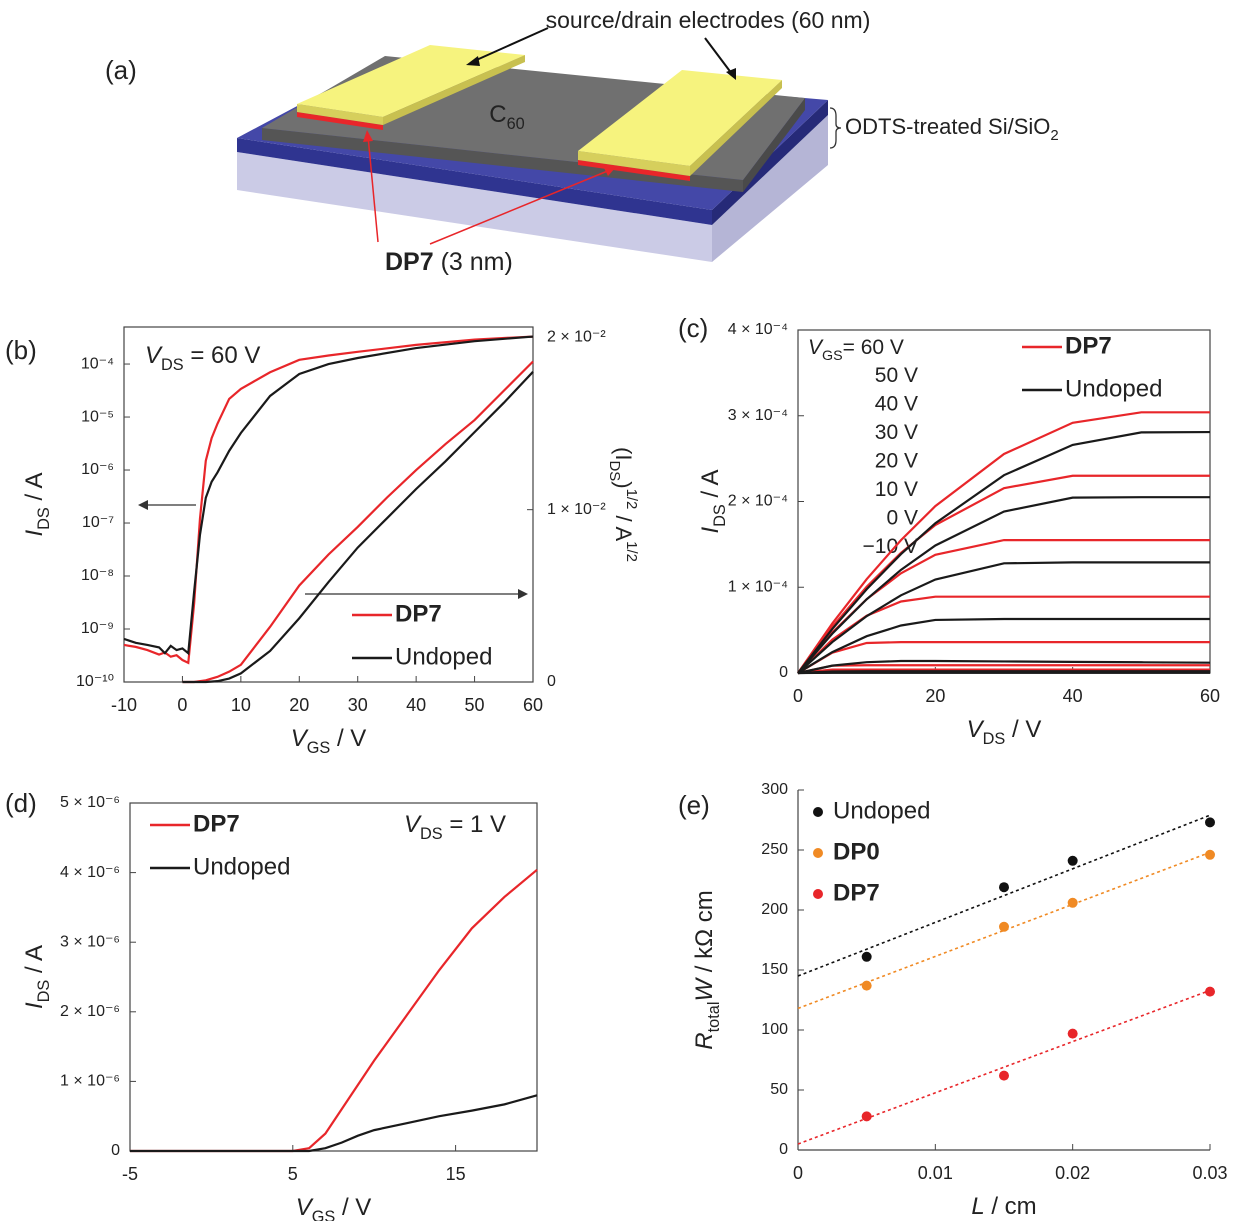  Describe the element at coordinates (758, 329) in the screenshot. I see `y-tick-label: 4 × 10⁻⁴` at that location.